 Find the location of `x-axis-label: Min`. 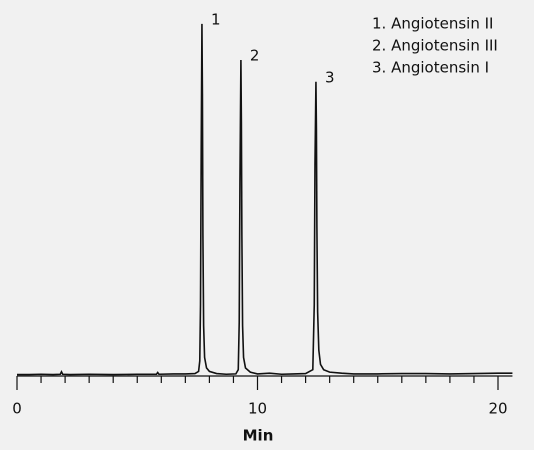

x-axis-label: Min is located at coordinates (258, 436).